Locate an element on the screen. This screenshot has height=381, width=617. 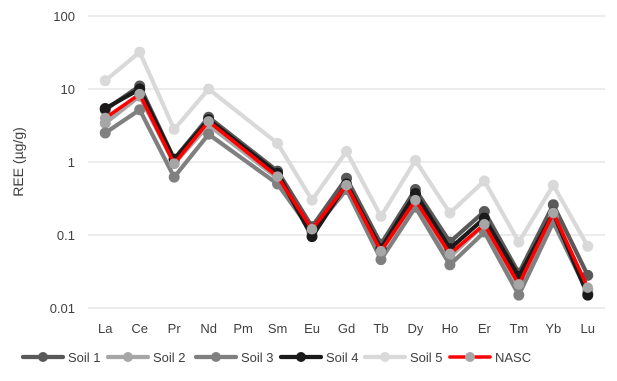
legend-item: NASC is located at coordinates (489, 357).